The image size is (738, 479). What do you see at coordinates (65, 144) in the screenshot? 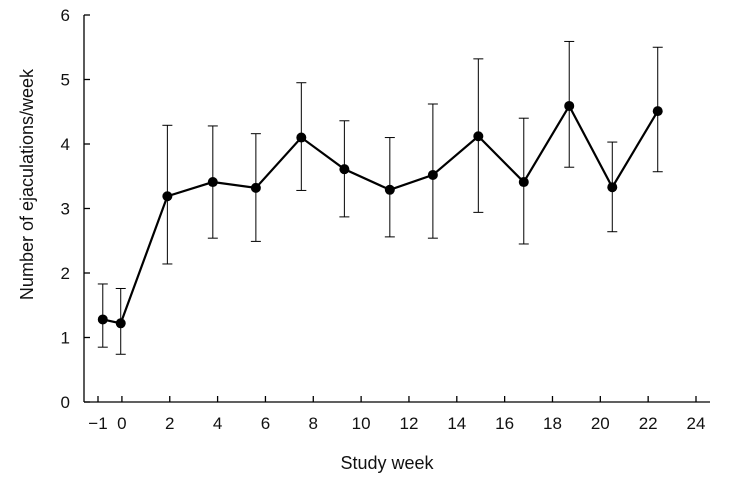
I see `y-tick-label: 4` at bounding box center [65, 144].